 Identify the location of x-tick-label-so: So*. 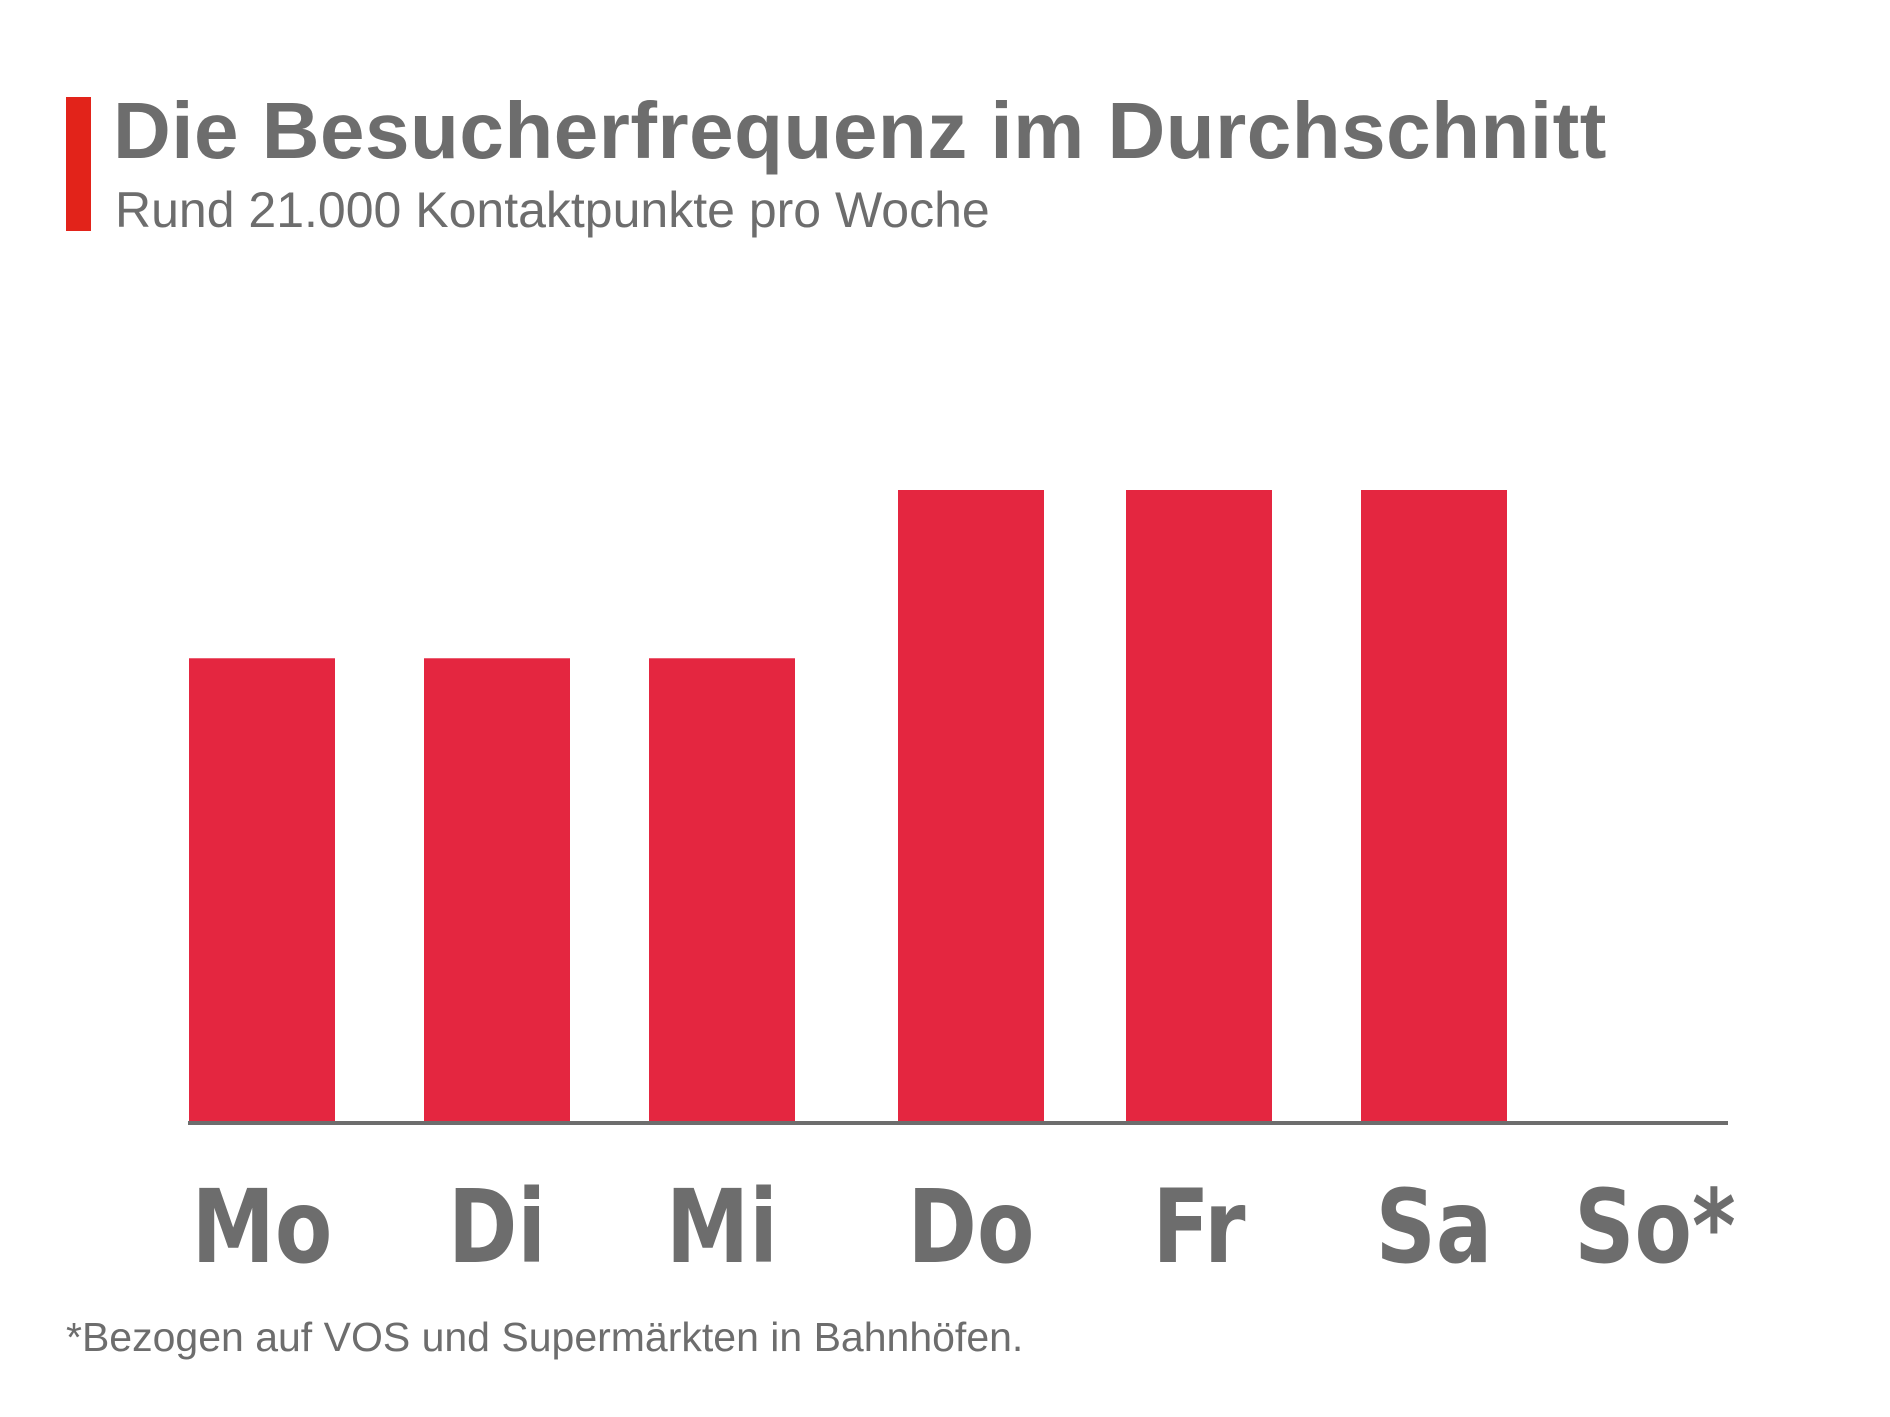
(1654, 1226).